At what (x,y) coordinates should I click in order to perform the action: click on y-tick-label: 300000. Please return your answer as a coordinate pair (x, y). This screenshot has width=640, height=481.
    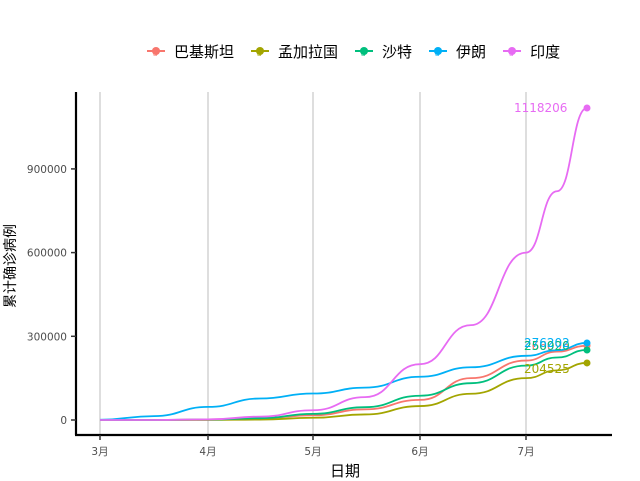
    Looking at the image, I should click on (47, 337).